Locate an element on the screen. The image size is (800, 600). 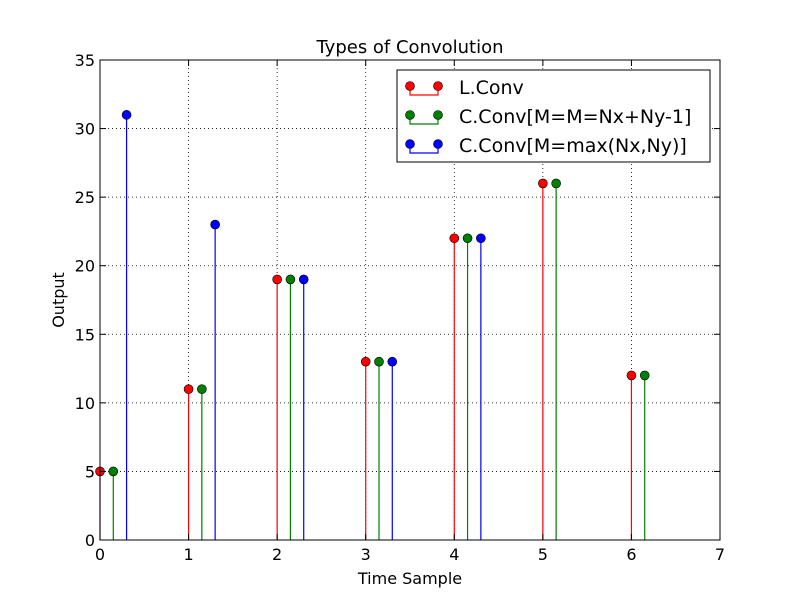
y-tick-label: 10 is located at coordinates (85, 403).